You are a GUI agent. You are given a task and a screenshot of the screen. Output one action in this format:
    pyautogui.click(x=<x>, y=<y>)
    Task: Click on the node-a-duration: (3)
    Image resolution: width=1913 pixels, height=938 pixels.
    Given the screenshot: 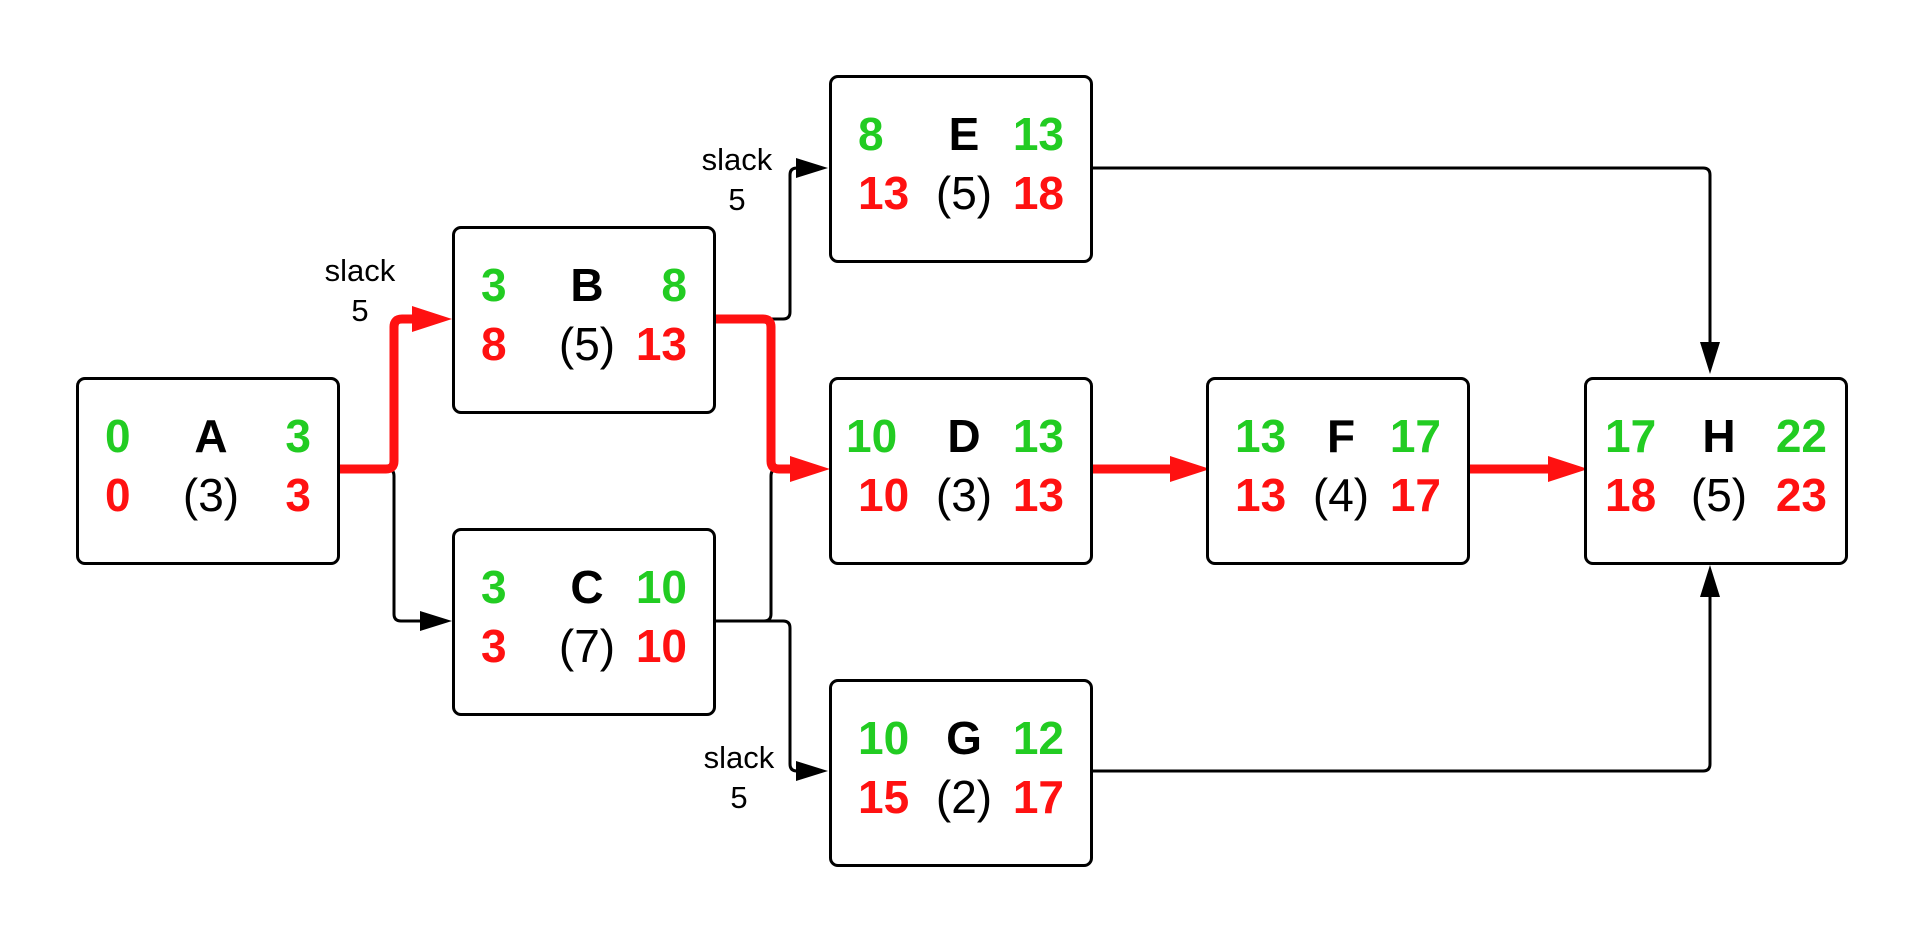 What is the action you would take?
    pyautogui.click(x=211, y=495)
    